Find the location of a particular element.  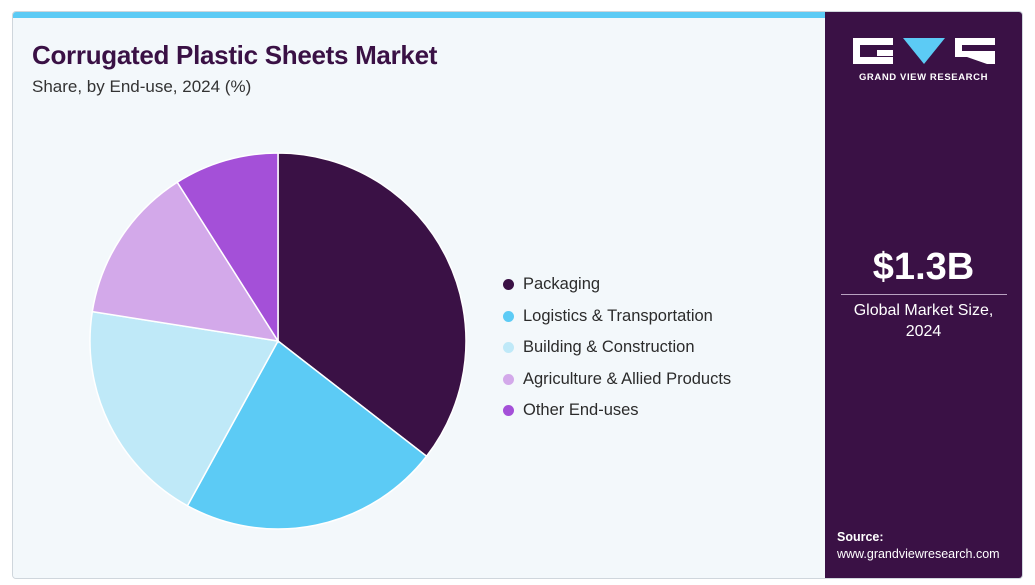

accent-bar is located at coordinates (419, 15).